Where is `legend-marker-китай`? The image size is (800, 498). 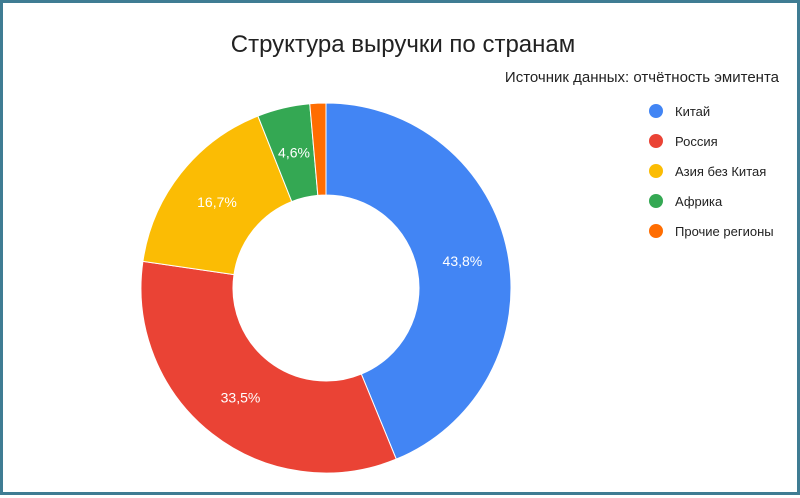 legend-marker-китай is located at coordinates (656, 111).